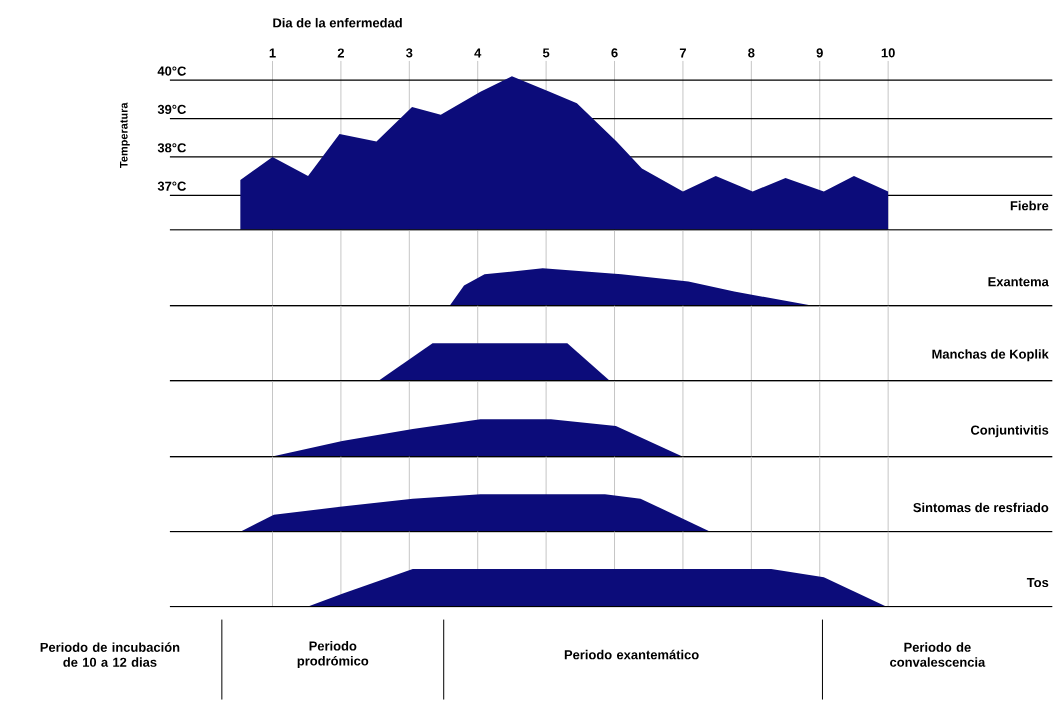 The image size is (1053, 702). What do you see at coordinates (272, 53) in the screenshot?
I see `x-tick-label: 1` at bounding box center [272, 53].